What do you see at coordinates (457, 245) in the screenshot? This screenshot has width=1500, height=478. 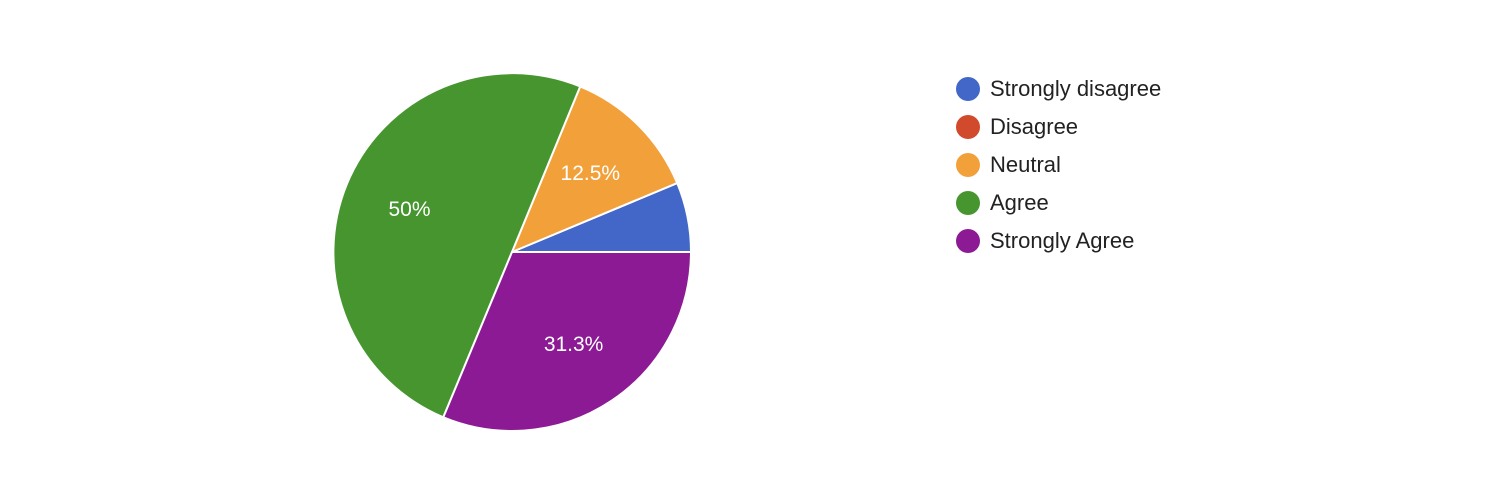 I see `pie-slice-agree` at bounding box center [457, 245].